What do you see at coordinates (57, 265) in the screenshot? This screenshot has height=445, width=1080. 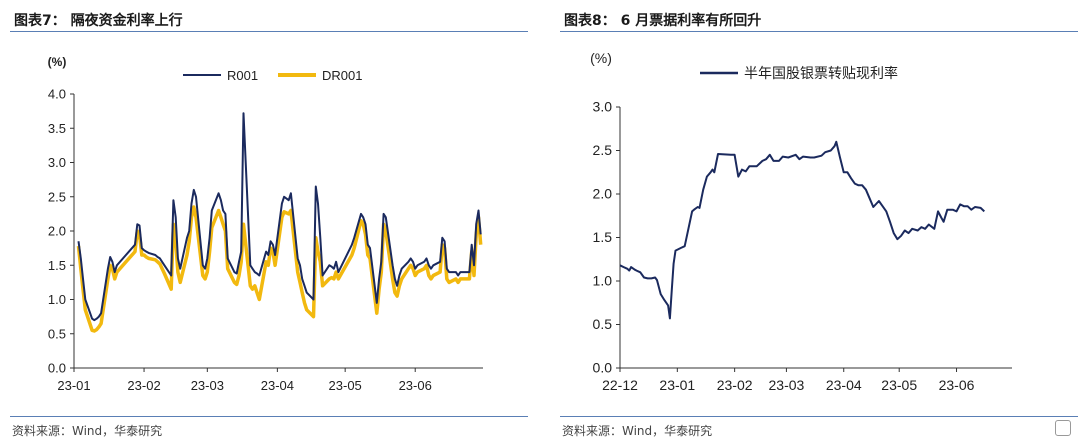 I see `left-y-tick-label: 1.5` at bounding box center [57, 265].